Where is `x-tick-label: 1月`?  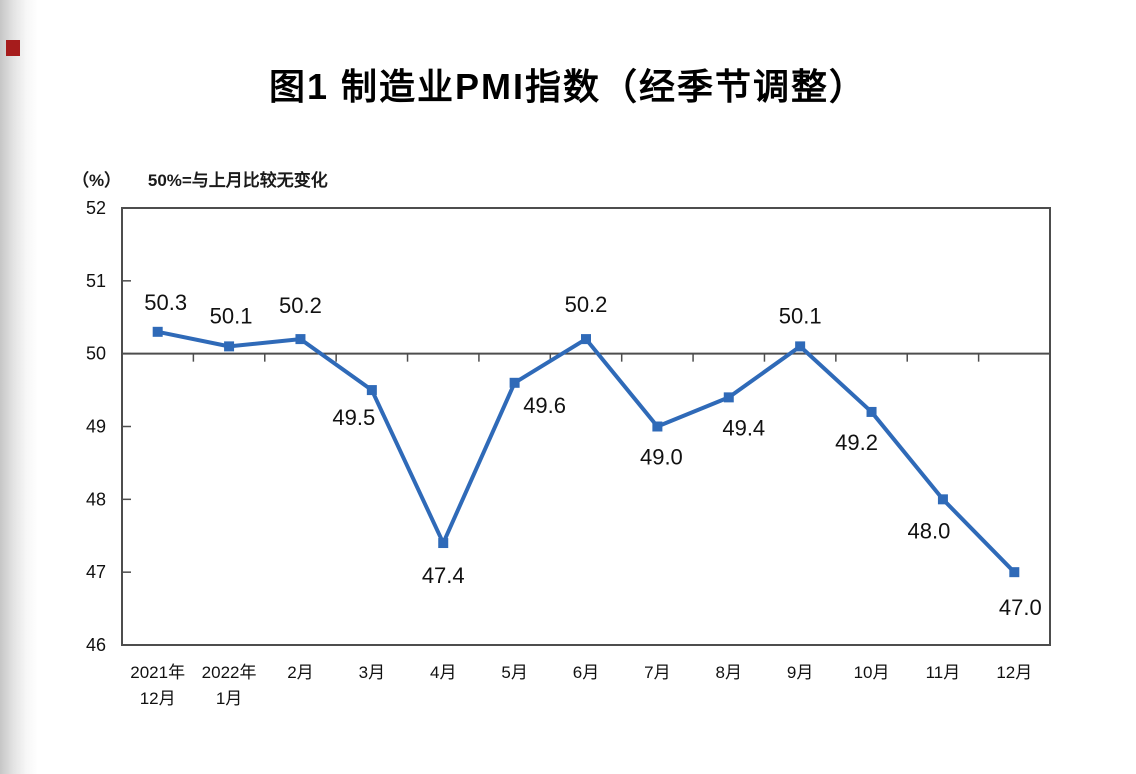
x-tick-label: 1月 is located at coordinates (229, 698).